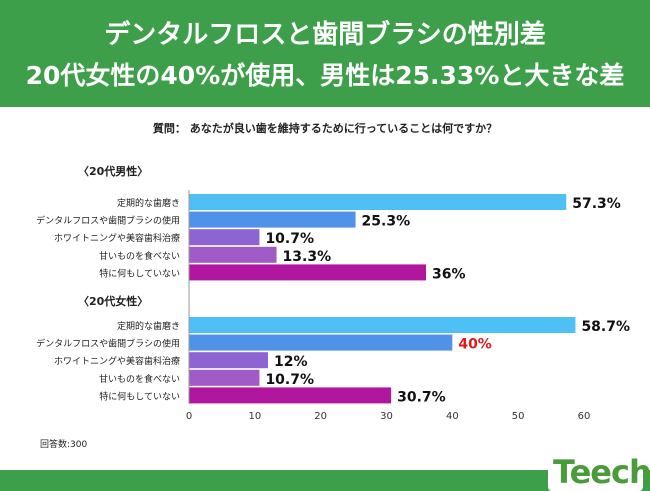 The height and width of the screenshot is (491, 650). I want to click on data-label: 57.3%, so click(596, 204).